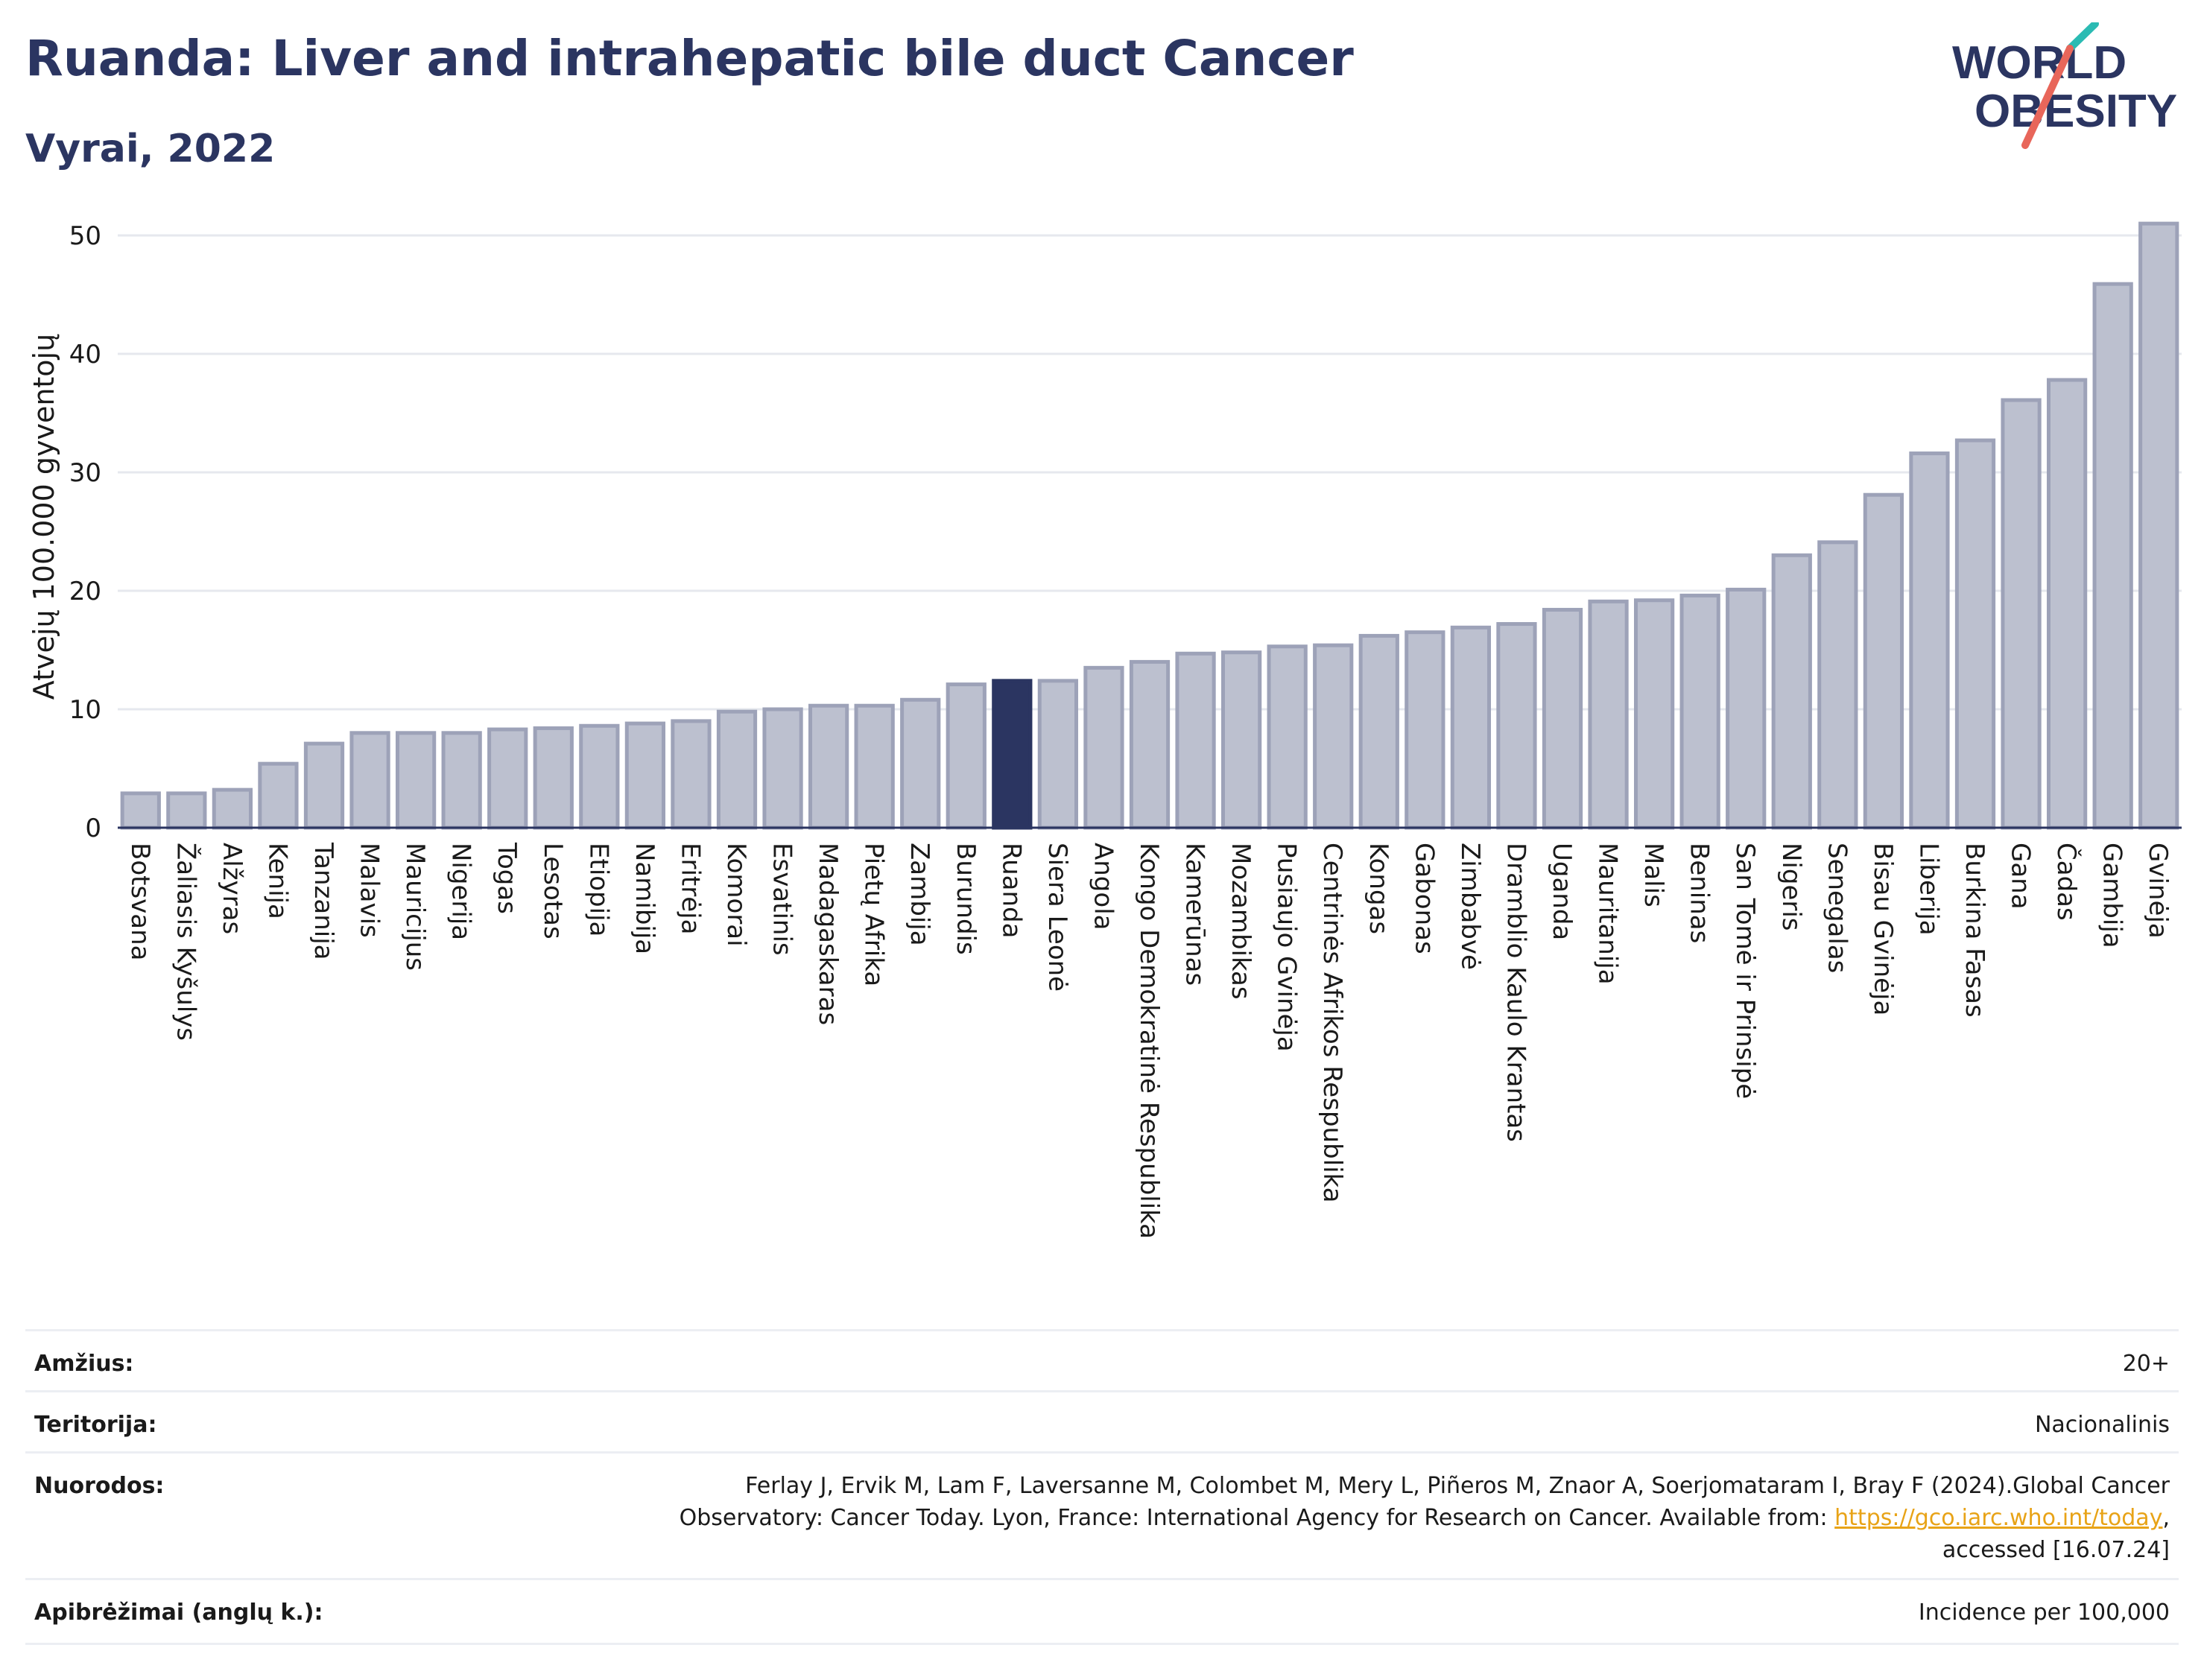 The image size is (2204, 1680). Describe the element at coordinates (323, 901) in the screenshot. I see `x-tick-label: Tanzanija` at that location.